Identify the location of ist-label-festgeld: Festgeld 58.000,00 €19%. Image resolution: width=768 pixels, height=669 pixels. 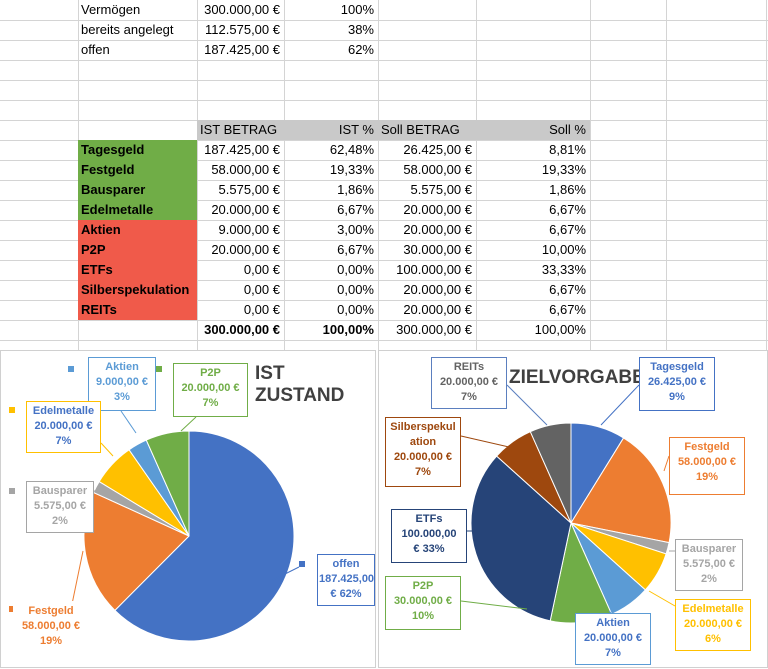
(51, 627).